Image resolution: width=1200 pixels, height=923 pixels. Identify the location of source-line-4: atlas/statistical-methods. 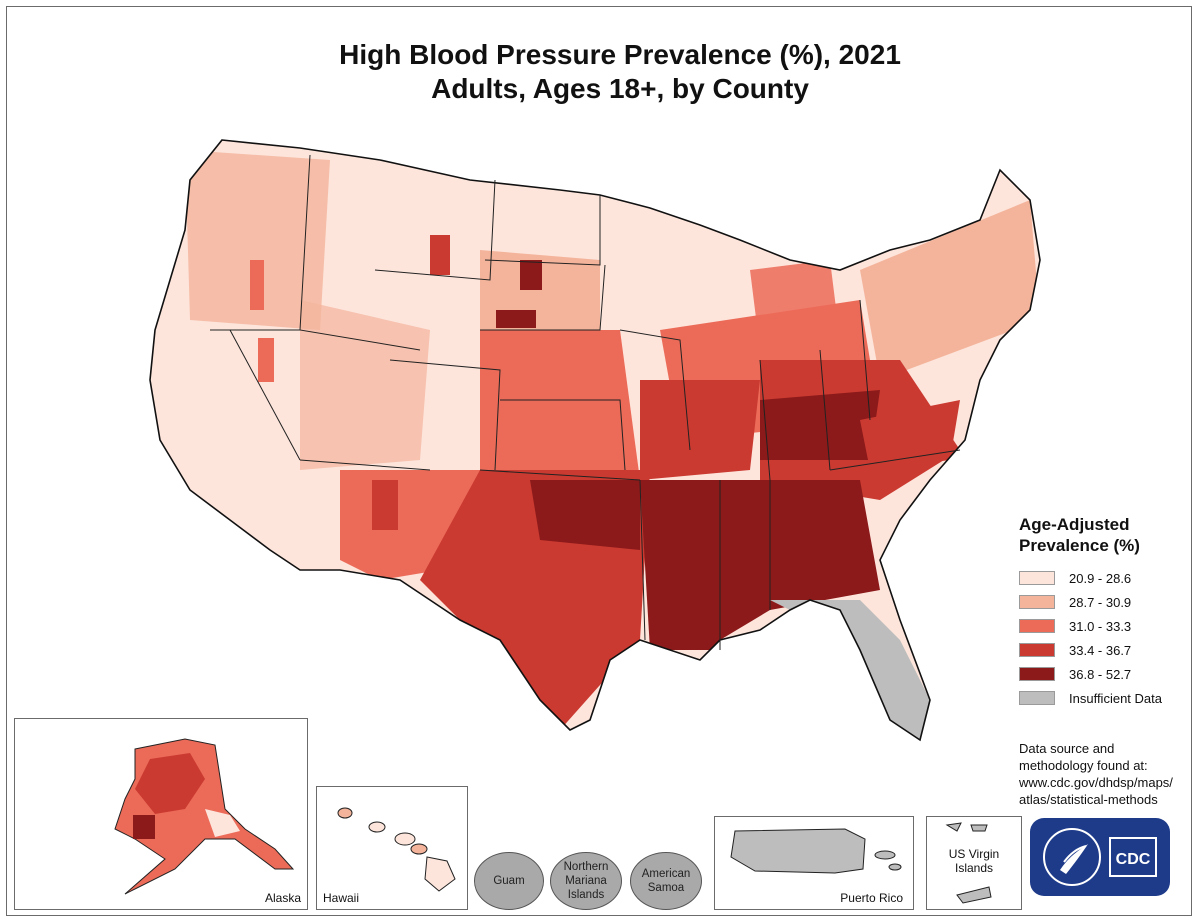
(1088, 799).